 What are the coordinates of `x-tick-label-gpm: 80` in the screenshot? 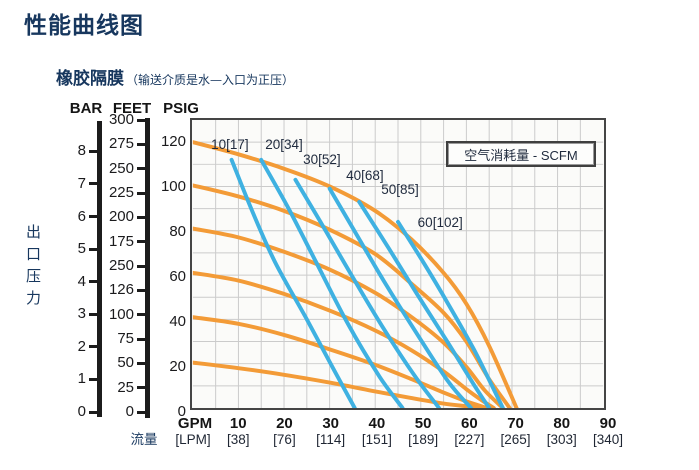 It's located at (562, 423).